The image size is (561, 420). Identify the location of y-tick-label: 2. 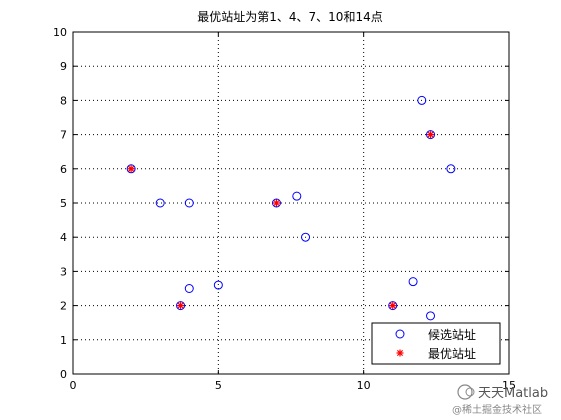
(63, 306).